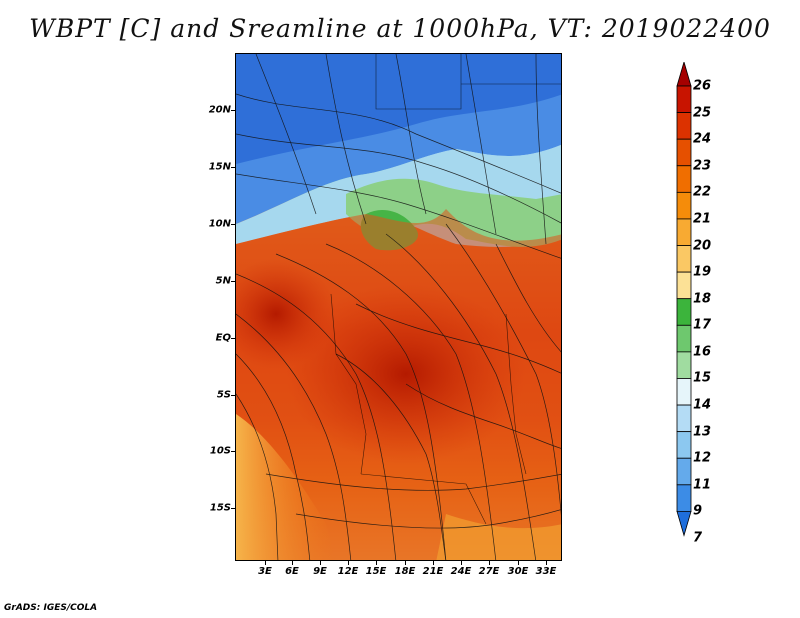 The width and height of the screenshot is (800, 618). I want to click on lon-label-12e: 12E, so click(348, 571).